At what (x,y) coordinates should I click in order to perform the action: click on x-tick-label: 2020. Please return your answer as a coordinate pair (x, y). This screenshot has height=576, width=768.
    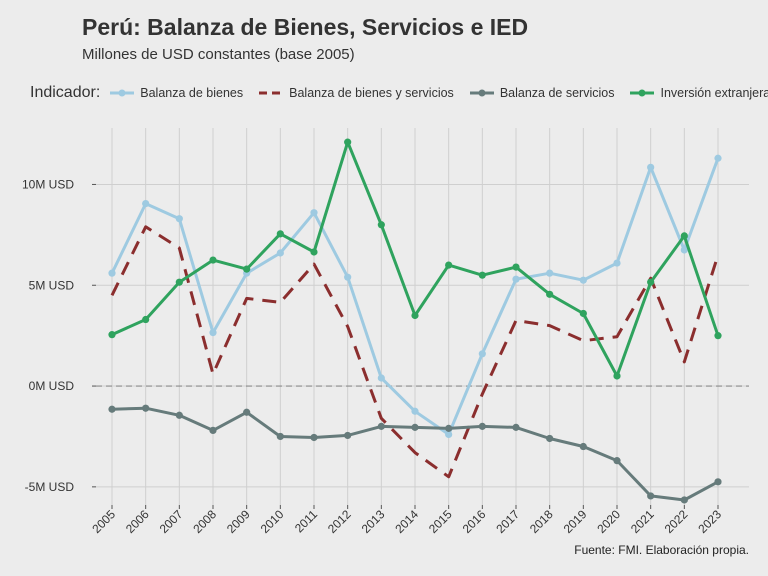
    Looking at the image, I should click on (608, 521).